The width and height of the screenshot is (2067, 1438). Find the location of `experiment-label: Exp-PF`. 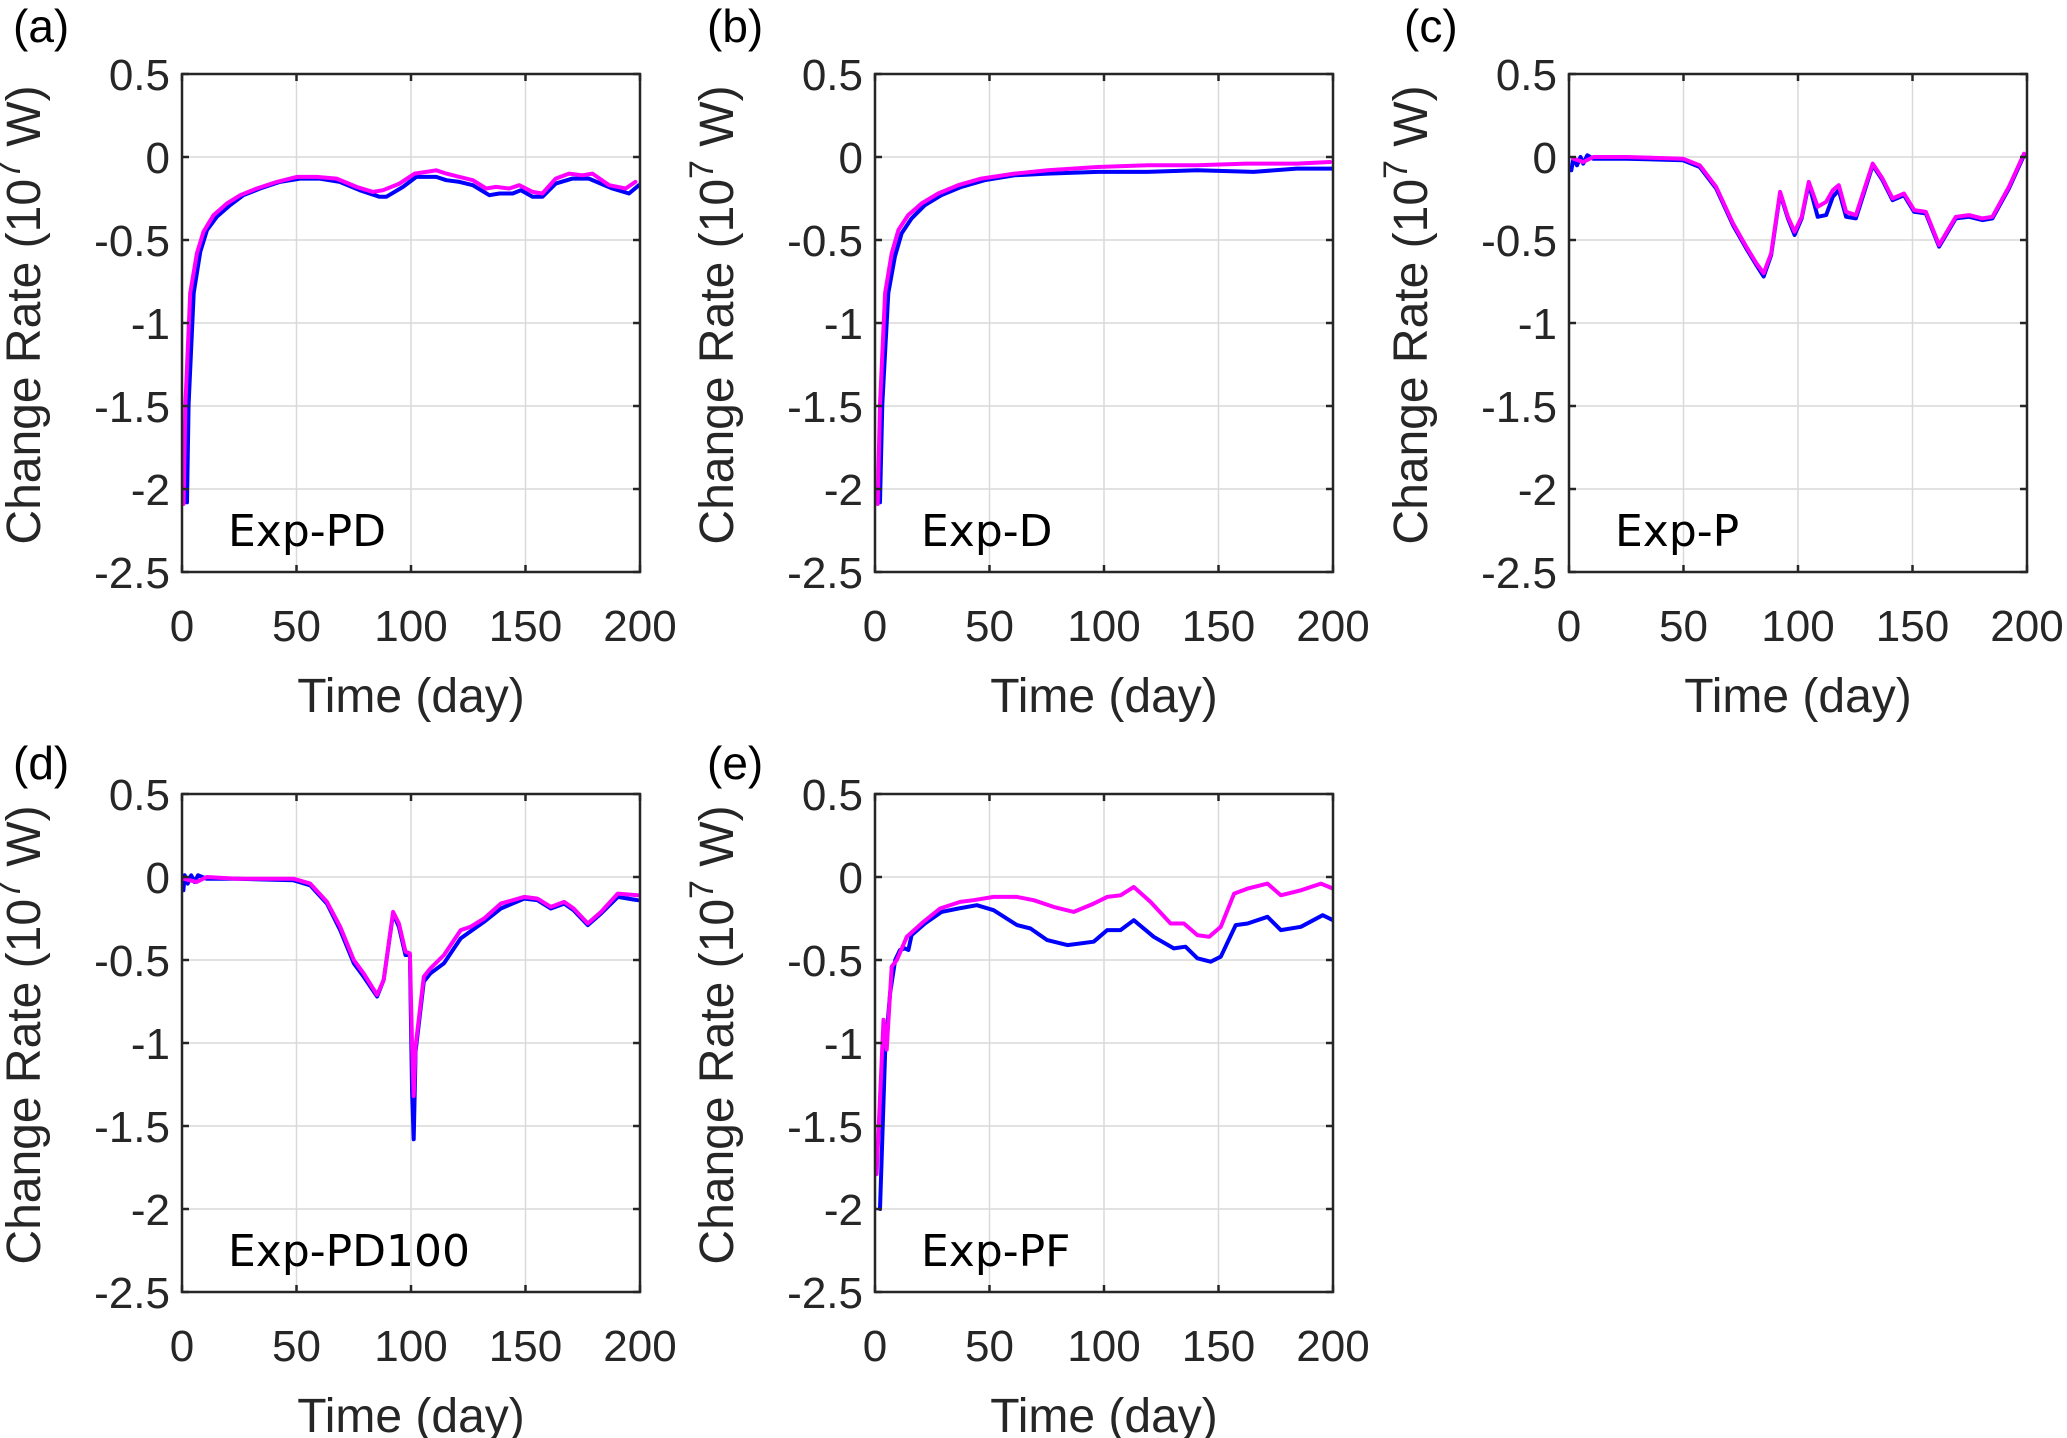

experiment-label: Exp-PF is located at coordinates (996, 1251).